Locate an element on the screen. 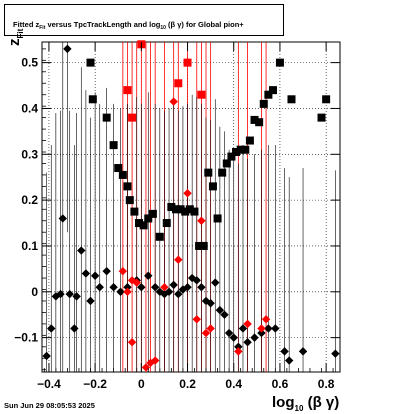 This screenshot has width=400, height=414. timestamp: Sun Jun 29 08:05:53 2025 is located at coordinates (49, 405).